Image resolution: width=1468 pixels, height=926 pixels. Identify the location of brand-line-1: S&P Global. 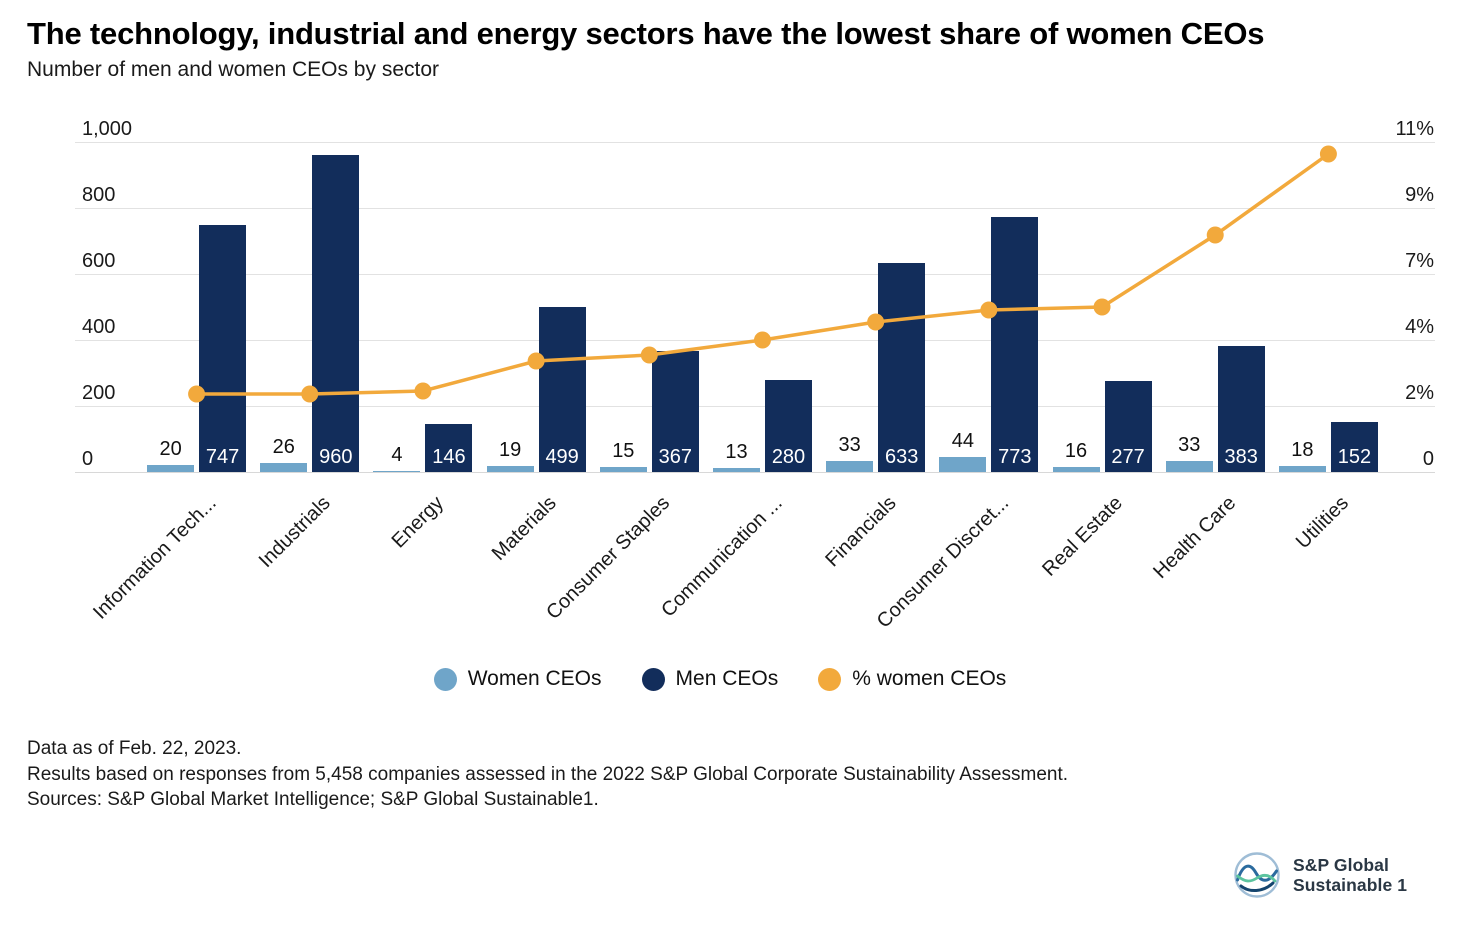
(1341, 865).